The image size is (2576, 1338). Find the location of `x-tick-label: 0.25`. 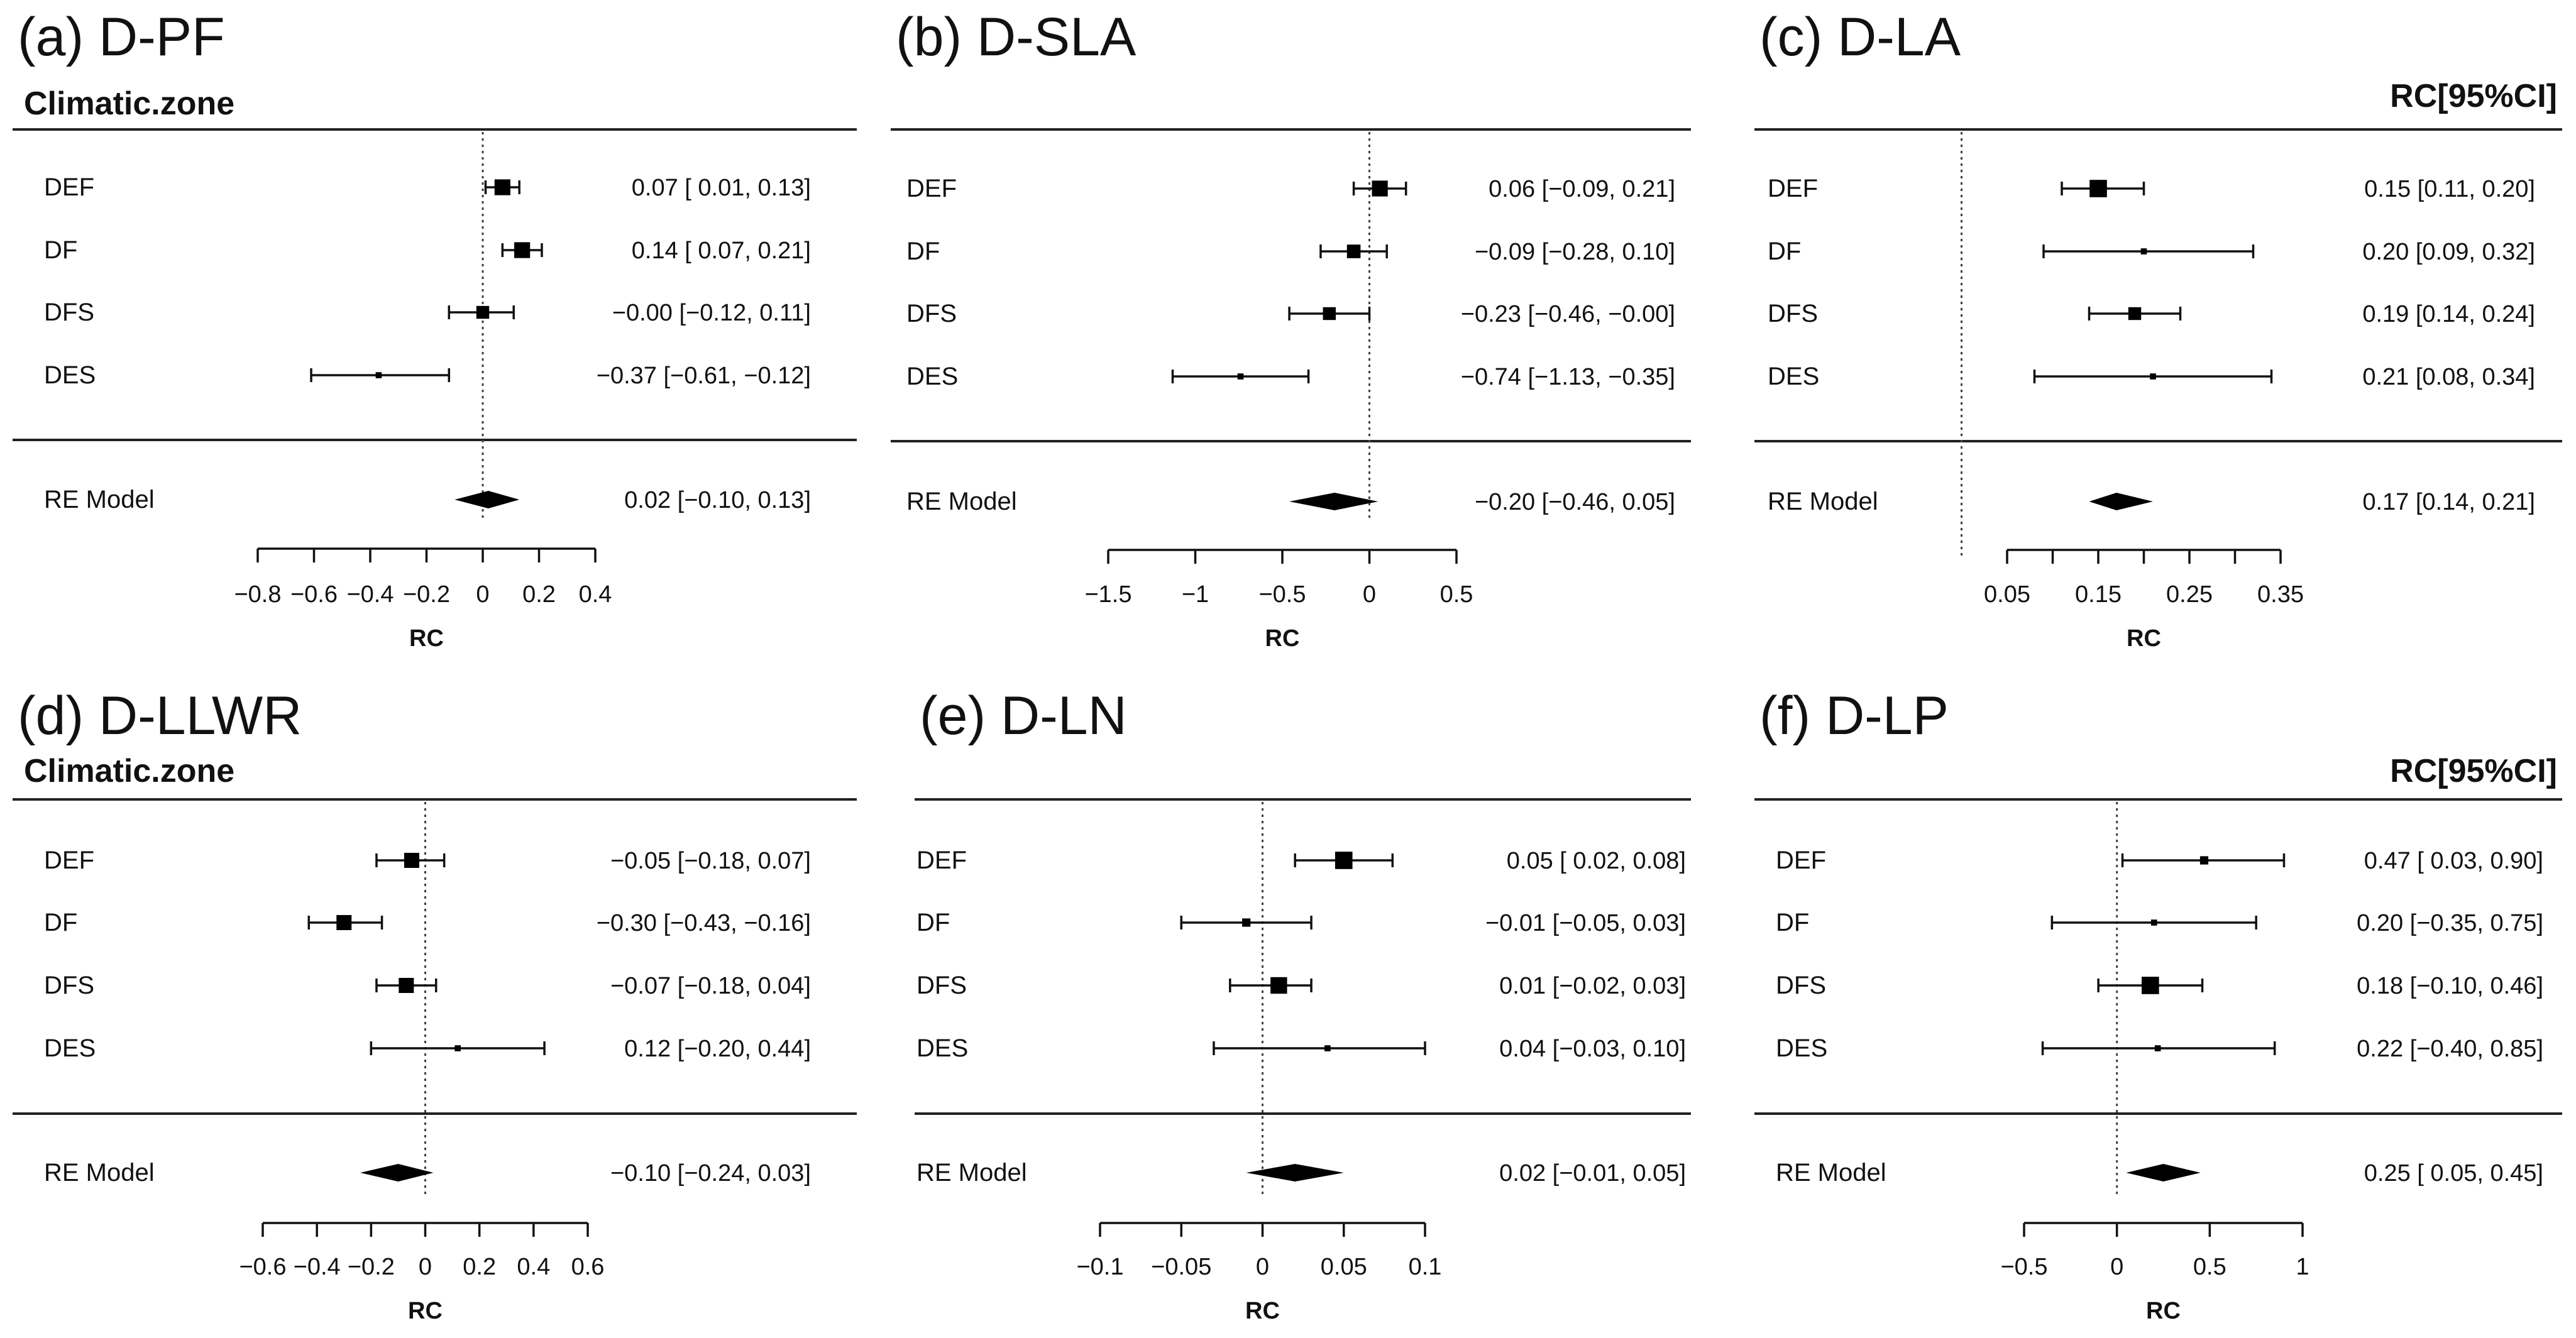

x-tick-label: 0.25 is located at coordinates (2190, 594).